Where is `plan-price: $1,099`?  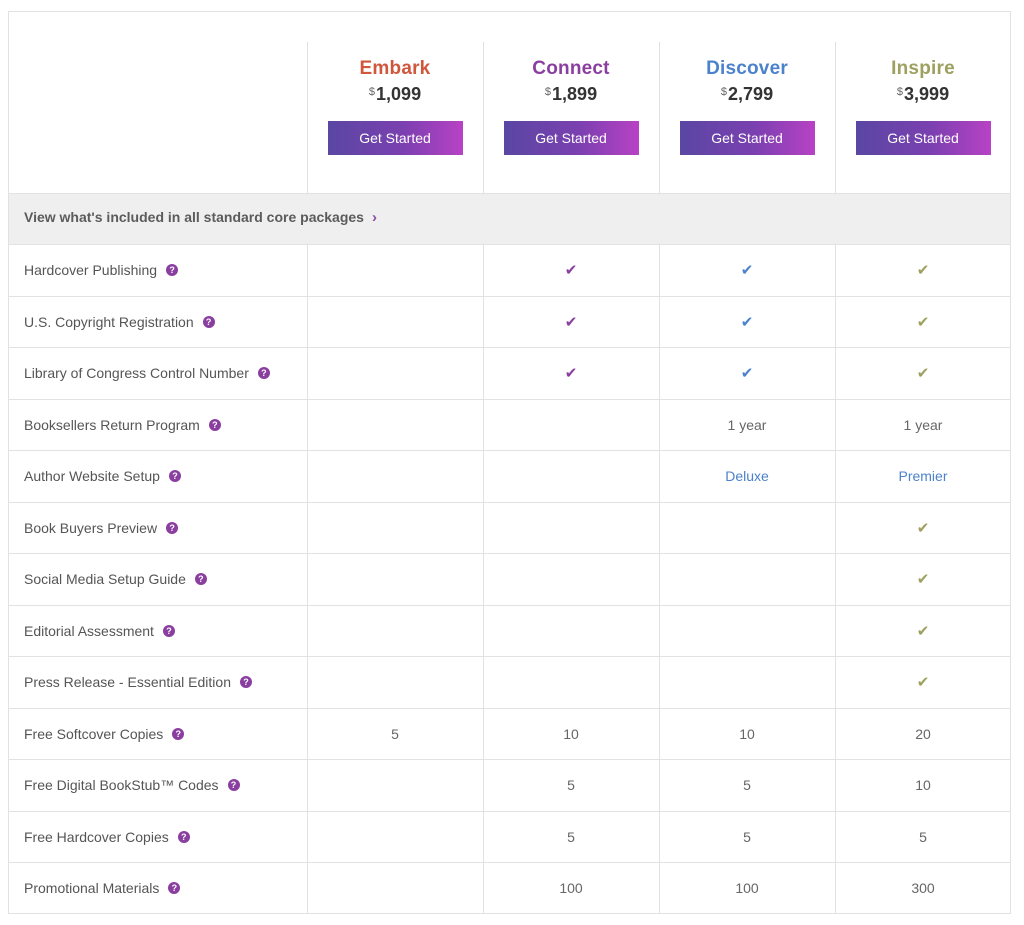 plan-price: $1,099 is located at coordinates (395, 94).